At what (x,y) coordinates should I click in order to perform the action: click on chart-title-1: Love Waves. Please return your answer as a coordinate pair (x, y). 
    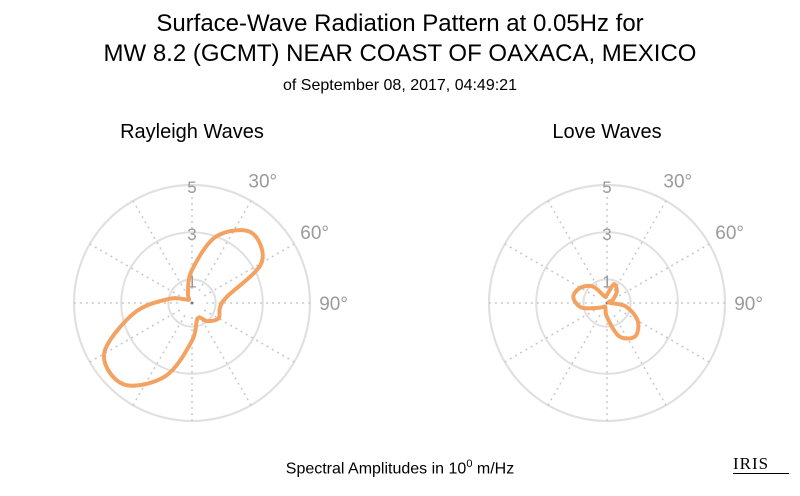
    Looking at the image, I should click on (606, 132).